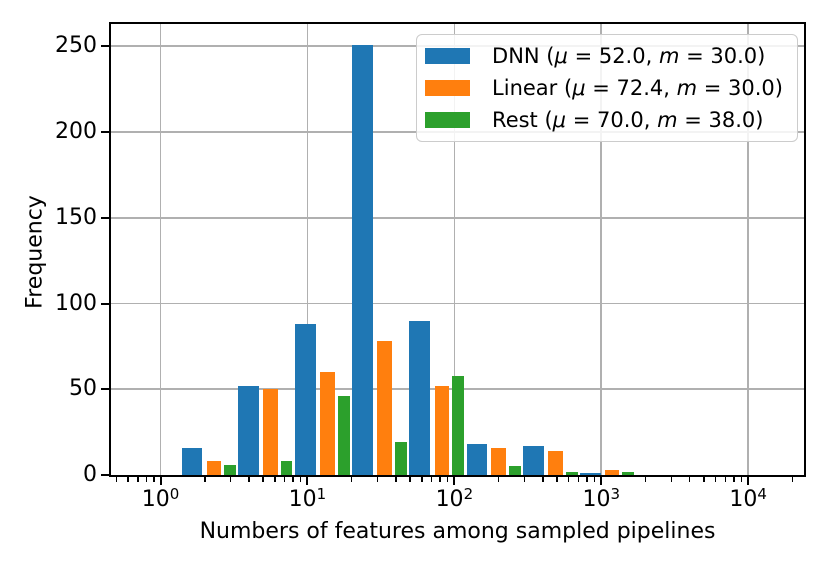  Describe the element at coordinates (468, 494) in the screenshot. I see `x-tick-exponent: 2` at that location.